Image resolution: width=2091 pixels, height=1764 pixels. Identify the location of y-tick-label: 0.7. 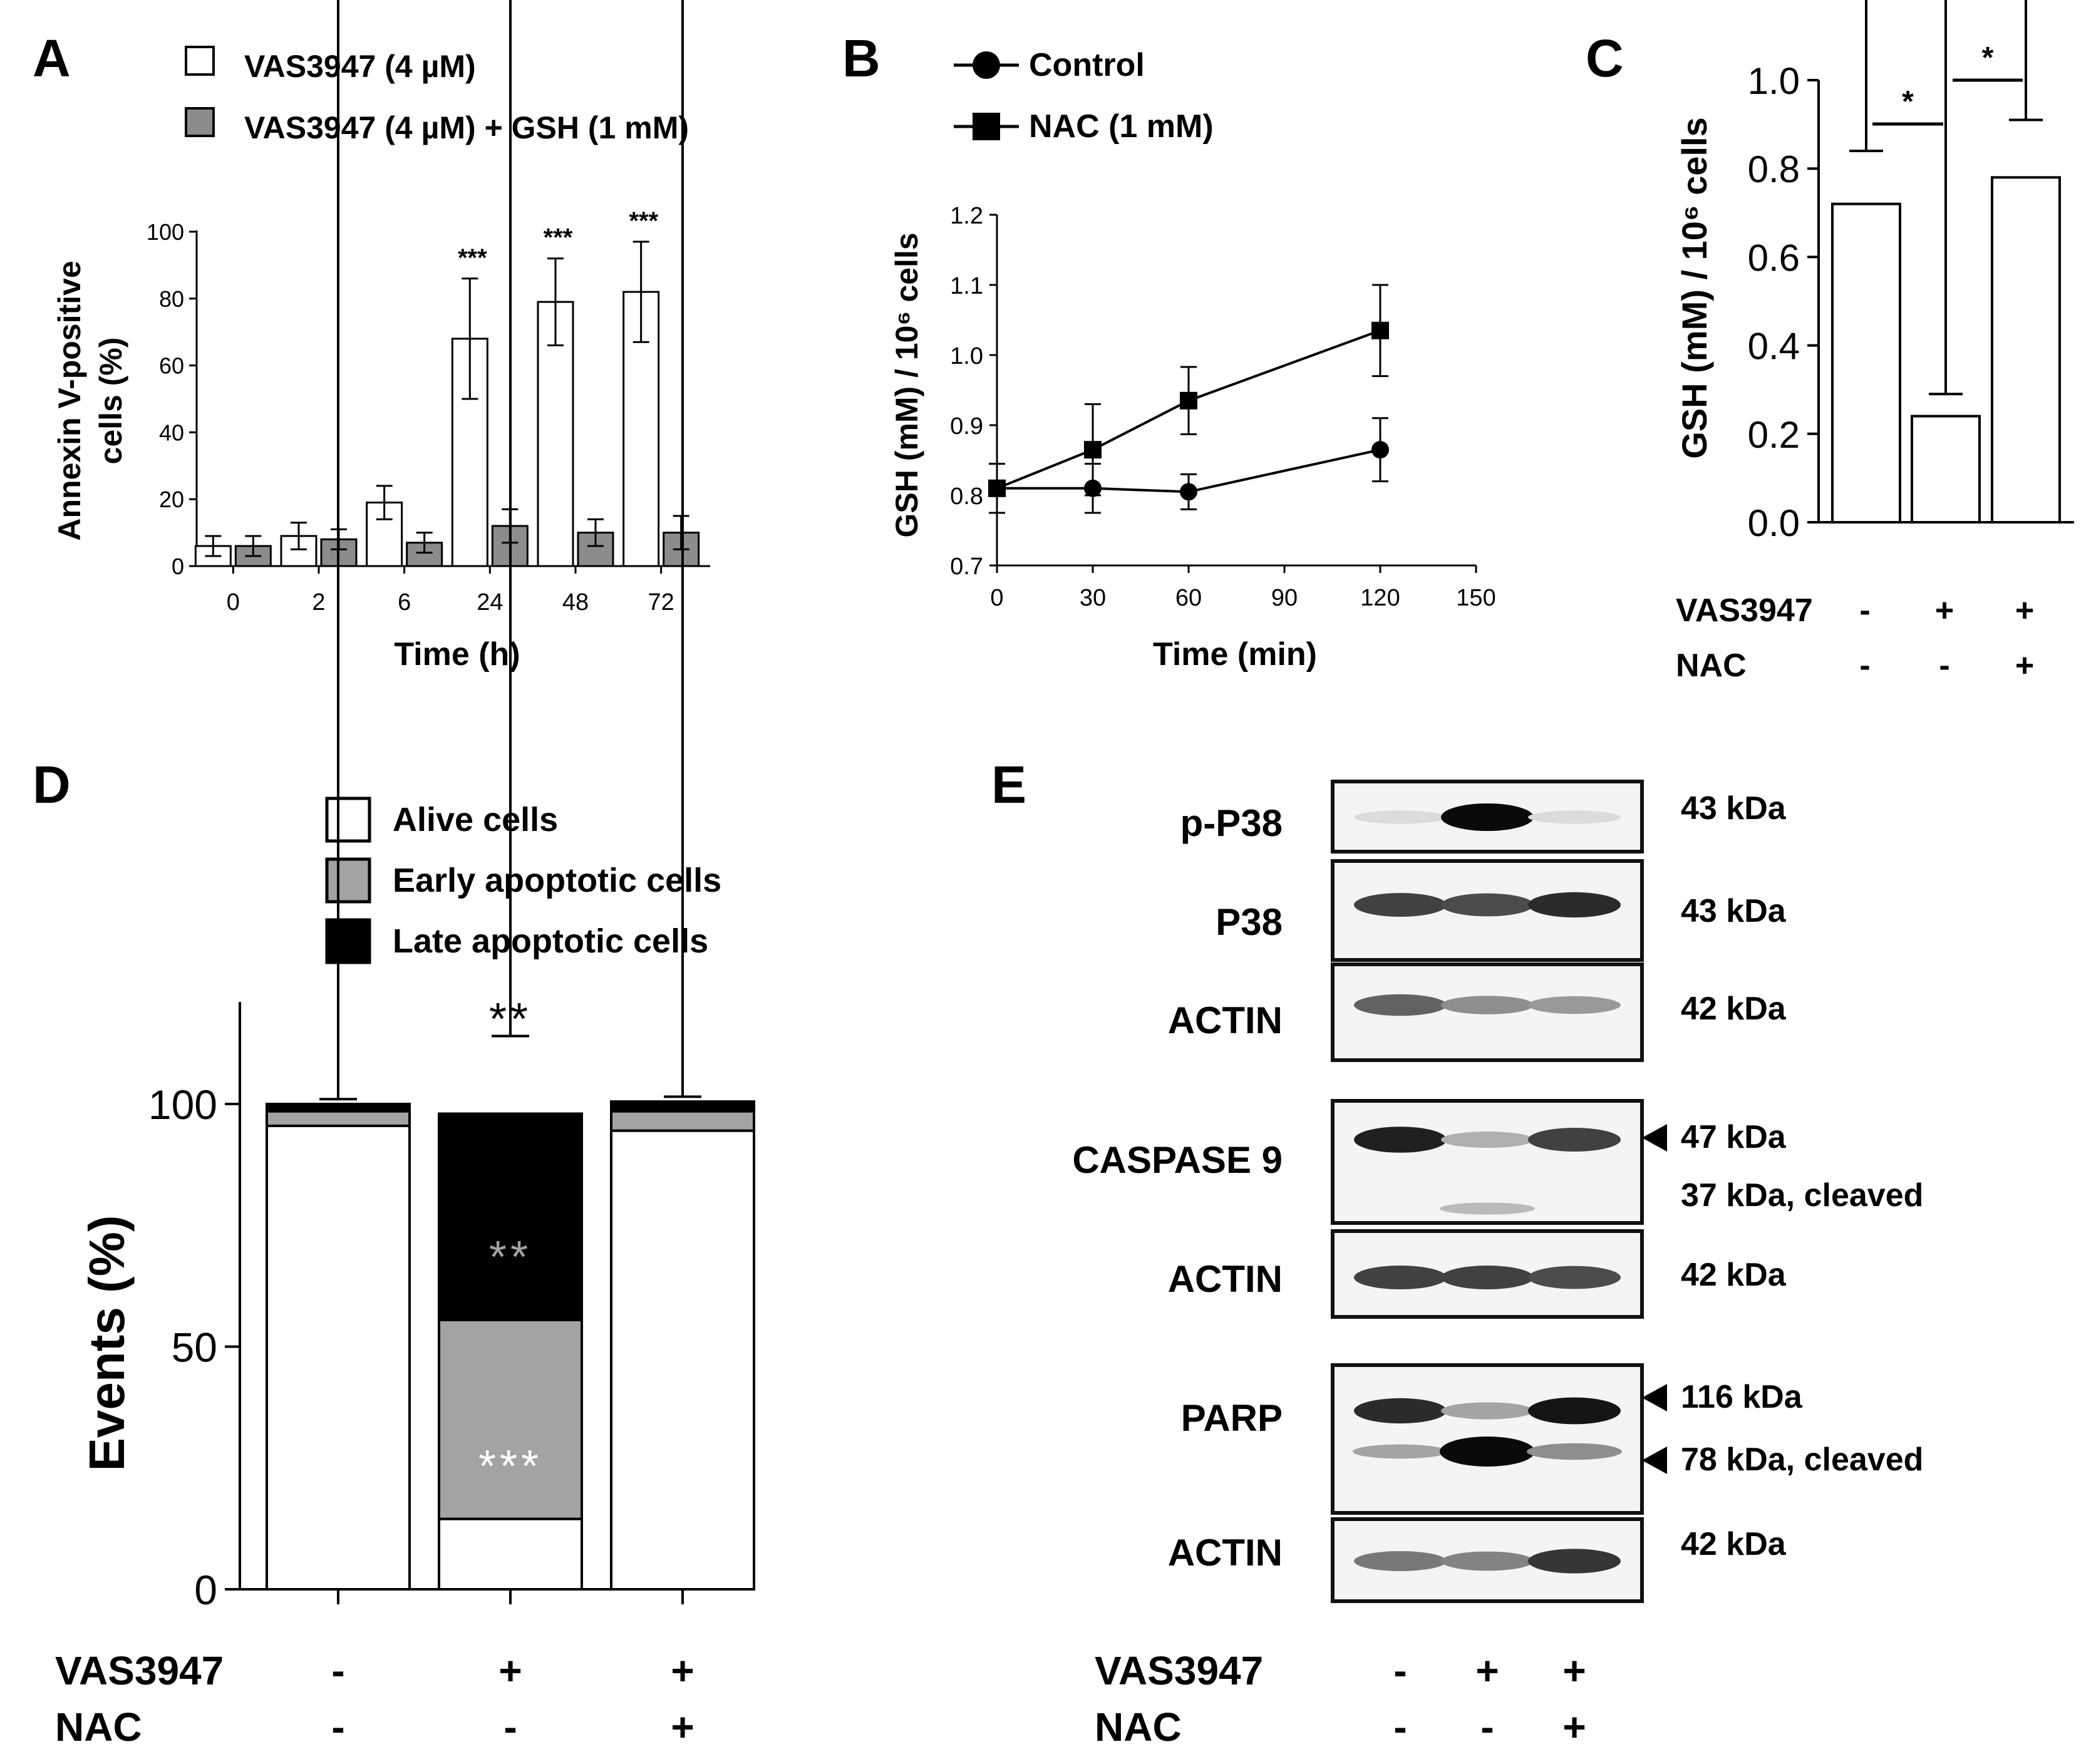
(967, 567).